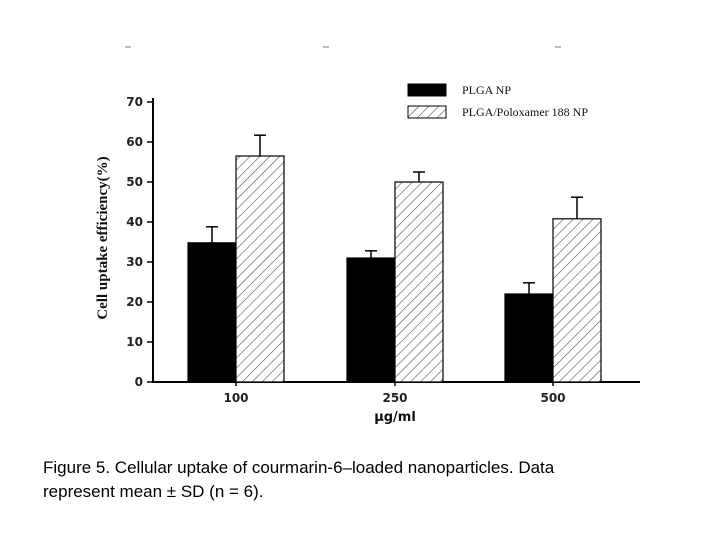 Image resolution: width=720 pixels, height=540 pixels. I want to click on legend-label-plga-poloxamer-np: PLGA/Poloxamer 188 NP, so click(525, 112).